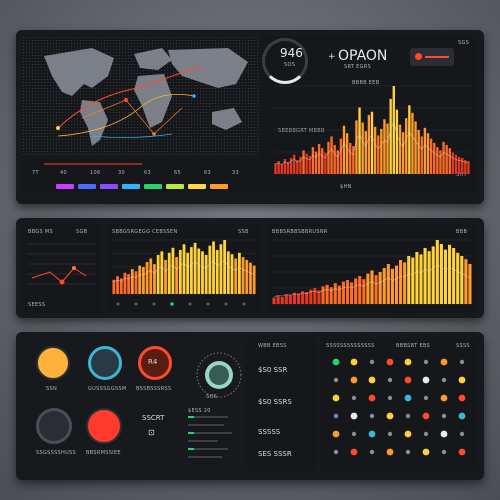 The image size is (500, 500). Describe the element at coordinates (399, 411) in the screenshot. I see `status-dot-grid` at that location.